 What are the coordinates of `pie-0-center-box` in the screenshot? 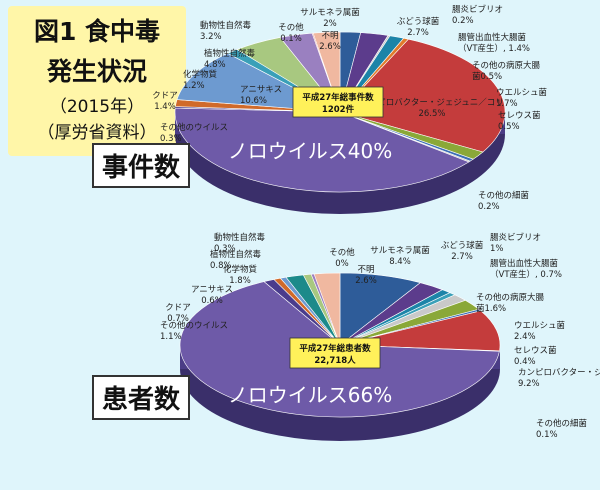 It's located at (338, 102).